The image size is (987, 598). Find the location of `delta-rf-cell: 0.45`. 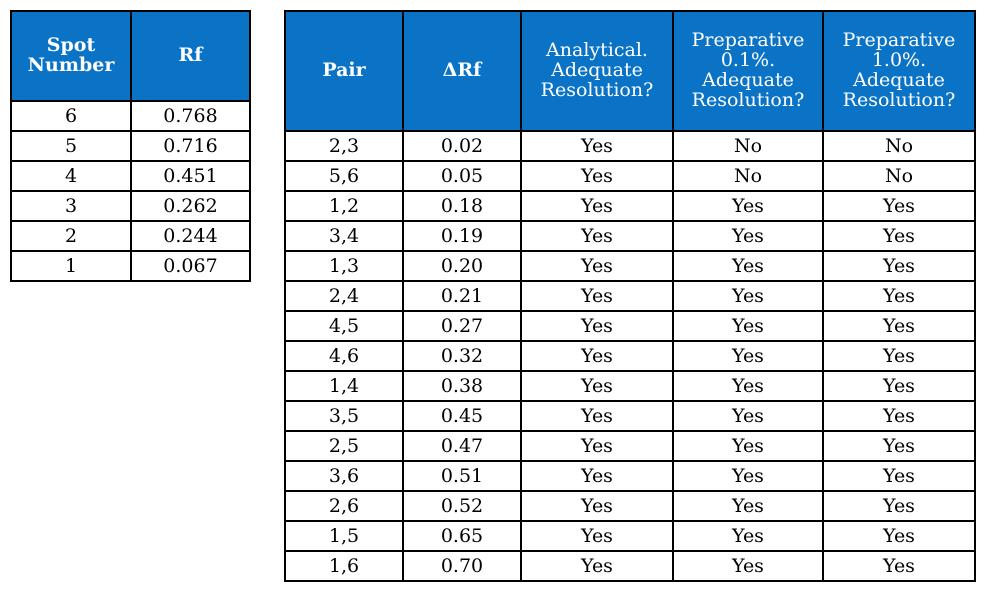

delta-rf-cell: 0.45 is located at coordinates (462, 416).